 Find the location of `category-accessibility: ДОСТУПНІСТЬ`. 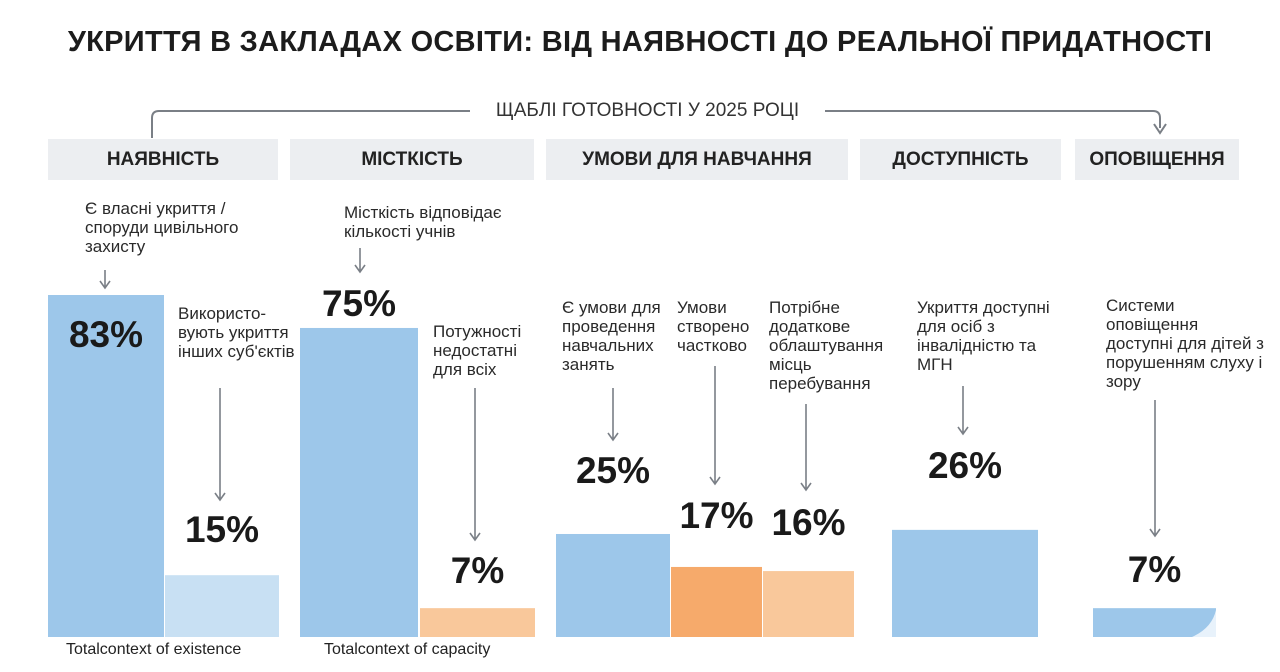

category-accessibility: ДОСТУПНІСТЬ is located at coordinates (960, 159).